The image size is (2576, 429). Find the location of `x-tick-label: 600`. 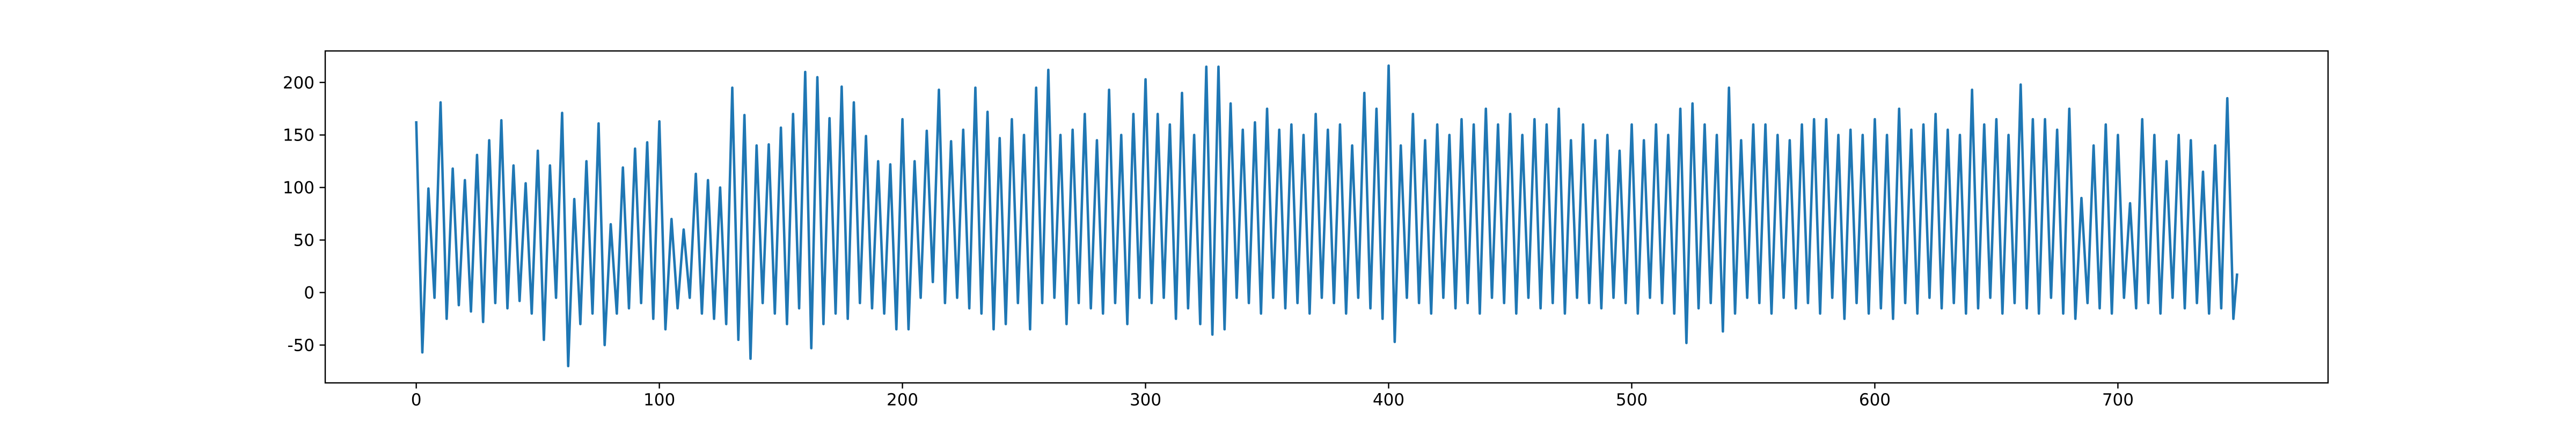

x-tick-label: 600 is located at coordinates (1875, 400).